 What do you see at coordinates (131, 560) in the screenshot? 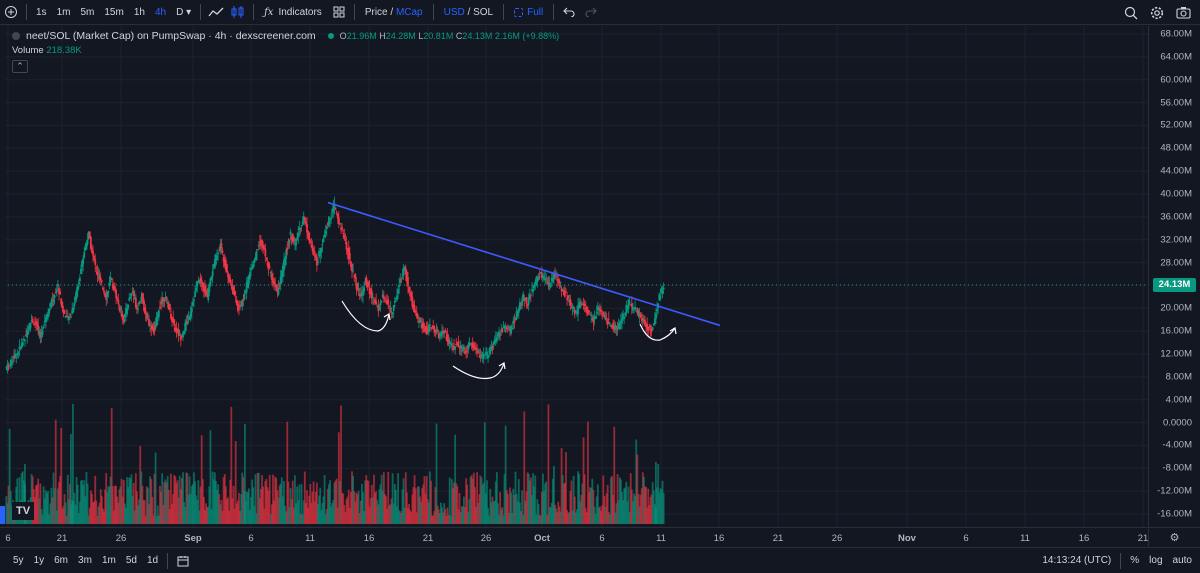
I see `range-5d: 5d` at bounding box center [131, 560].